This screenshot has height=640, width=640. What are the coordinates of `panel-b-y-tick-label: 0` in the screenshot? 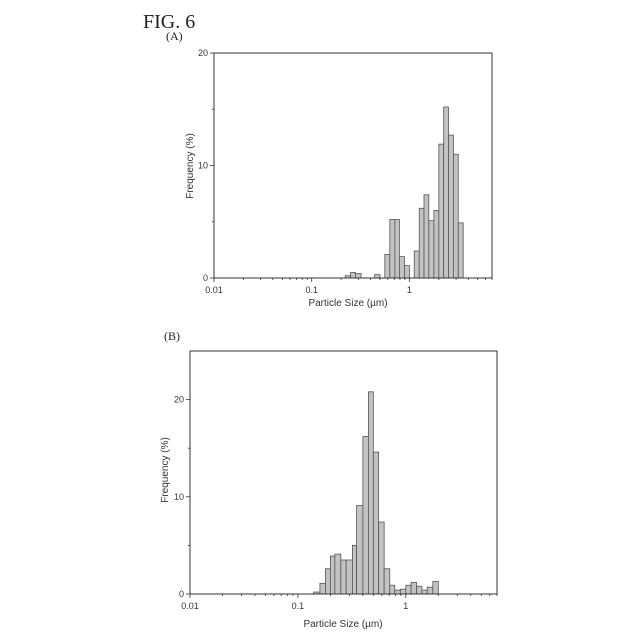 It's located at (181, 594).